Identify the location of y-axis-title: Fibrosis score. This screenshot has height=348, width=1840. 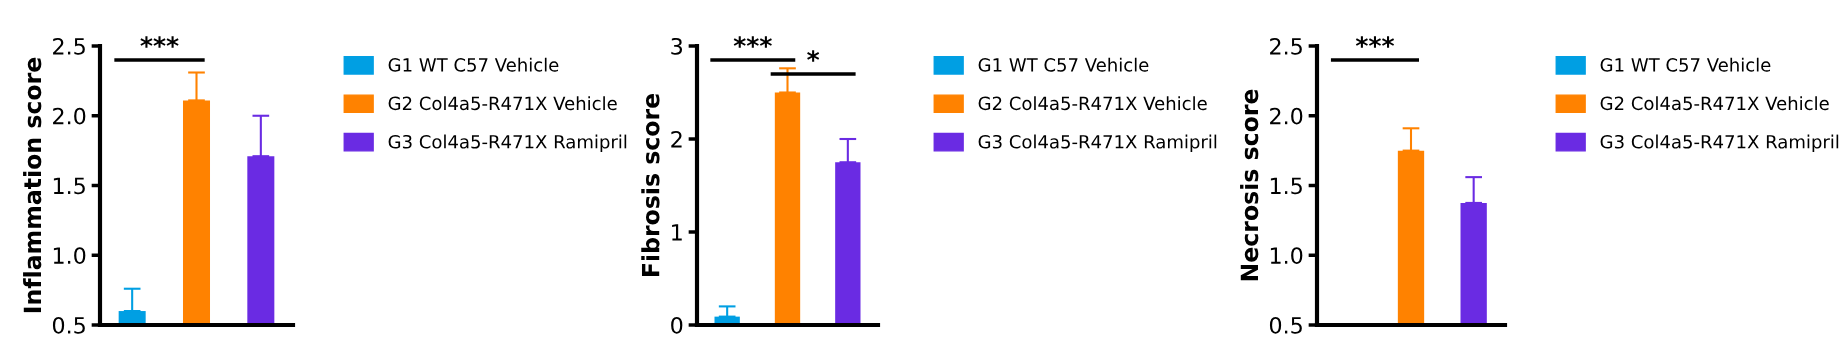
(650, 184).